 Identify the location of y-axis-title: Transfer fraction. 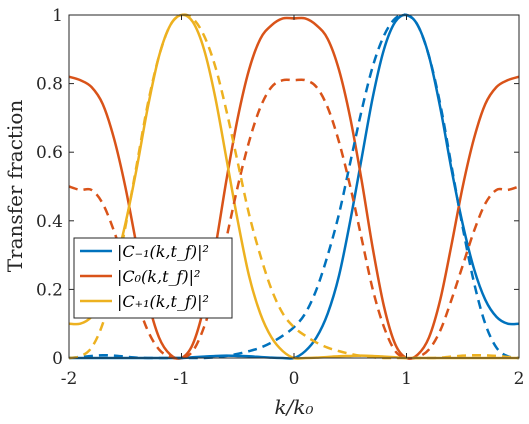
(15, 186).